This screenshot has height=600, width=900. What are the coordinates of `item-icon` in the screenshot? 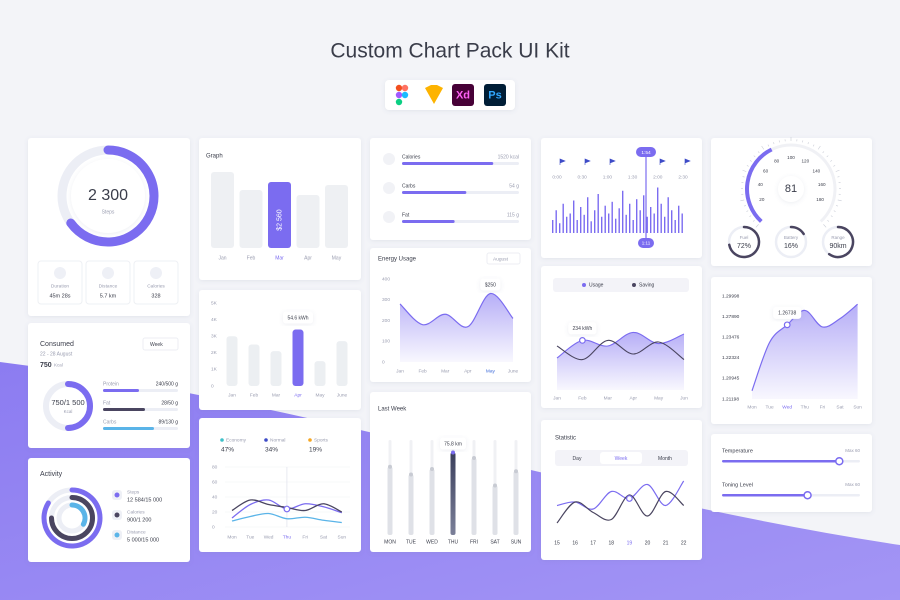 It's located at (389, 159).